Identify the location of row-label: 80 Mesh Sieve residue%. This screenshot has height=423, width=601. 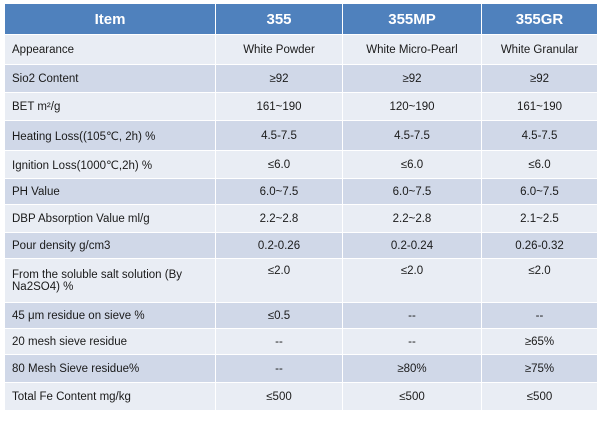
(110, 368).